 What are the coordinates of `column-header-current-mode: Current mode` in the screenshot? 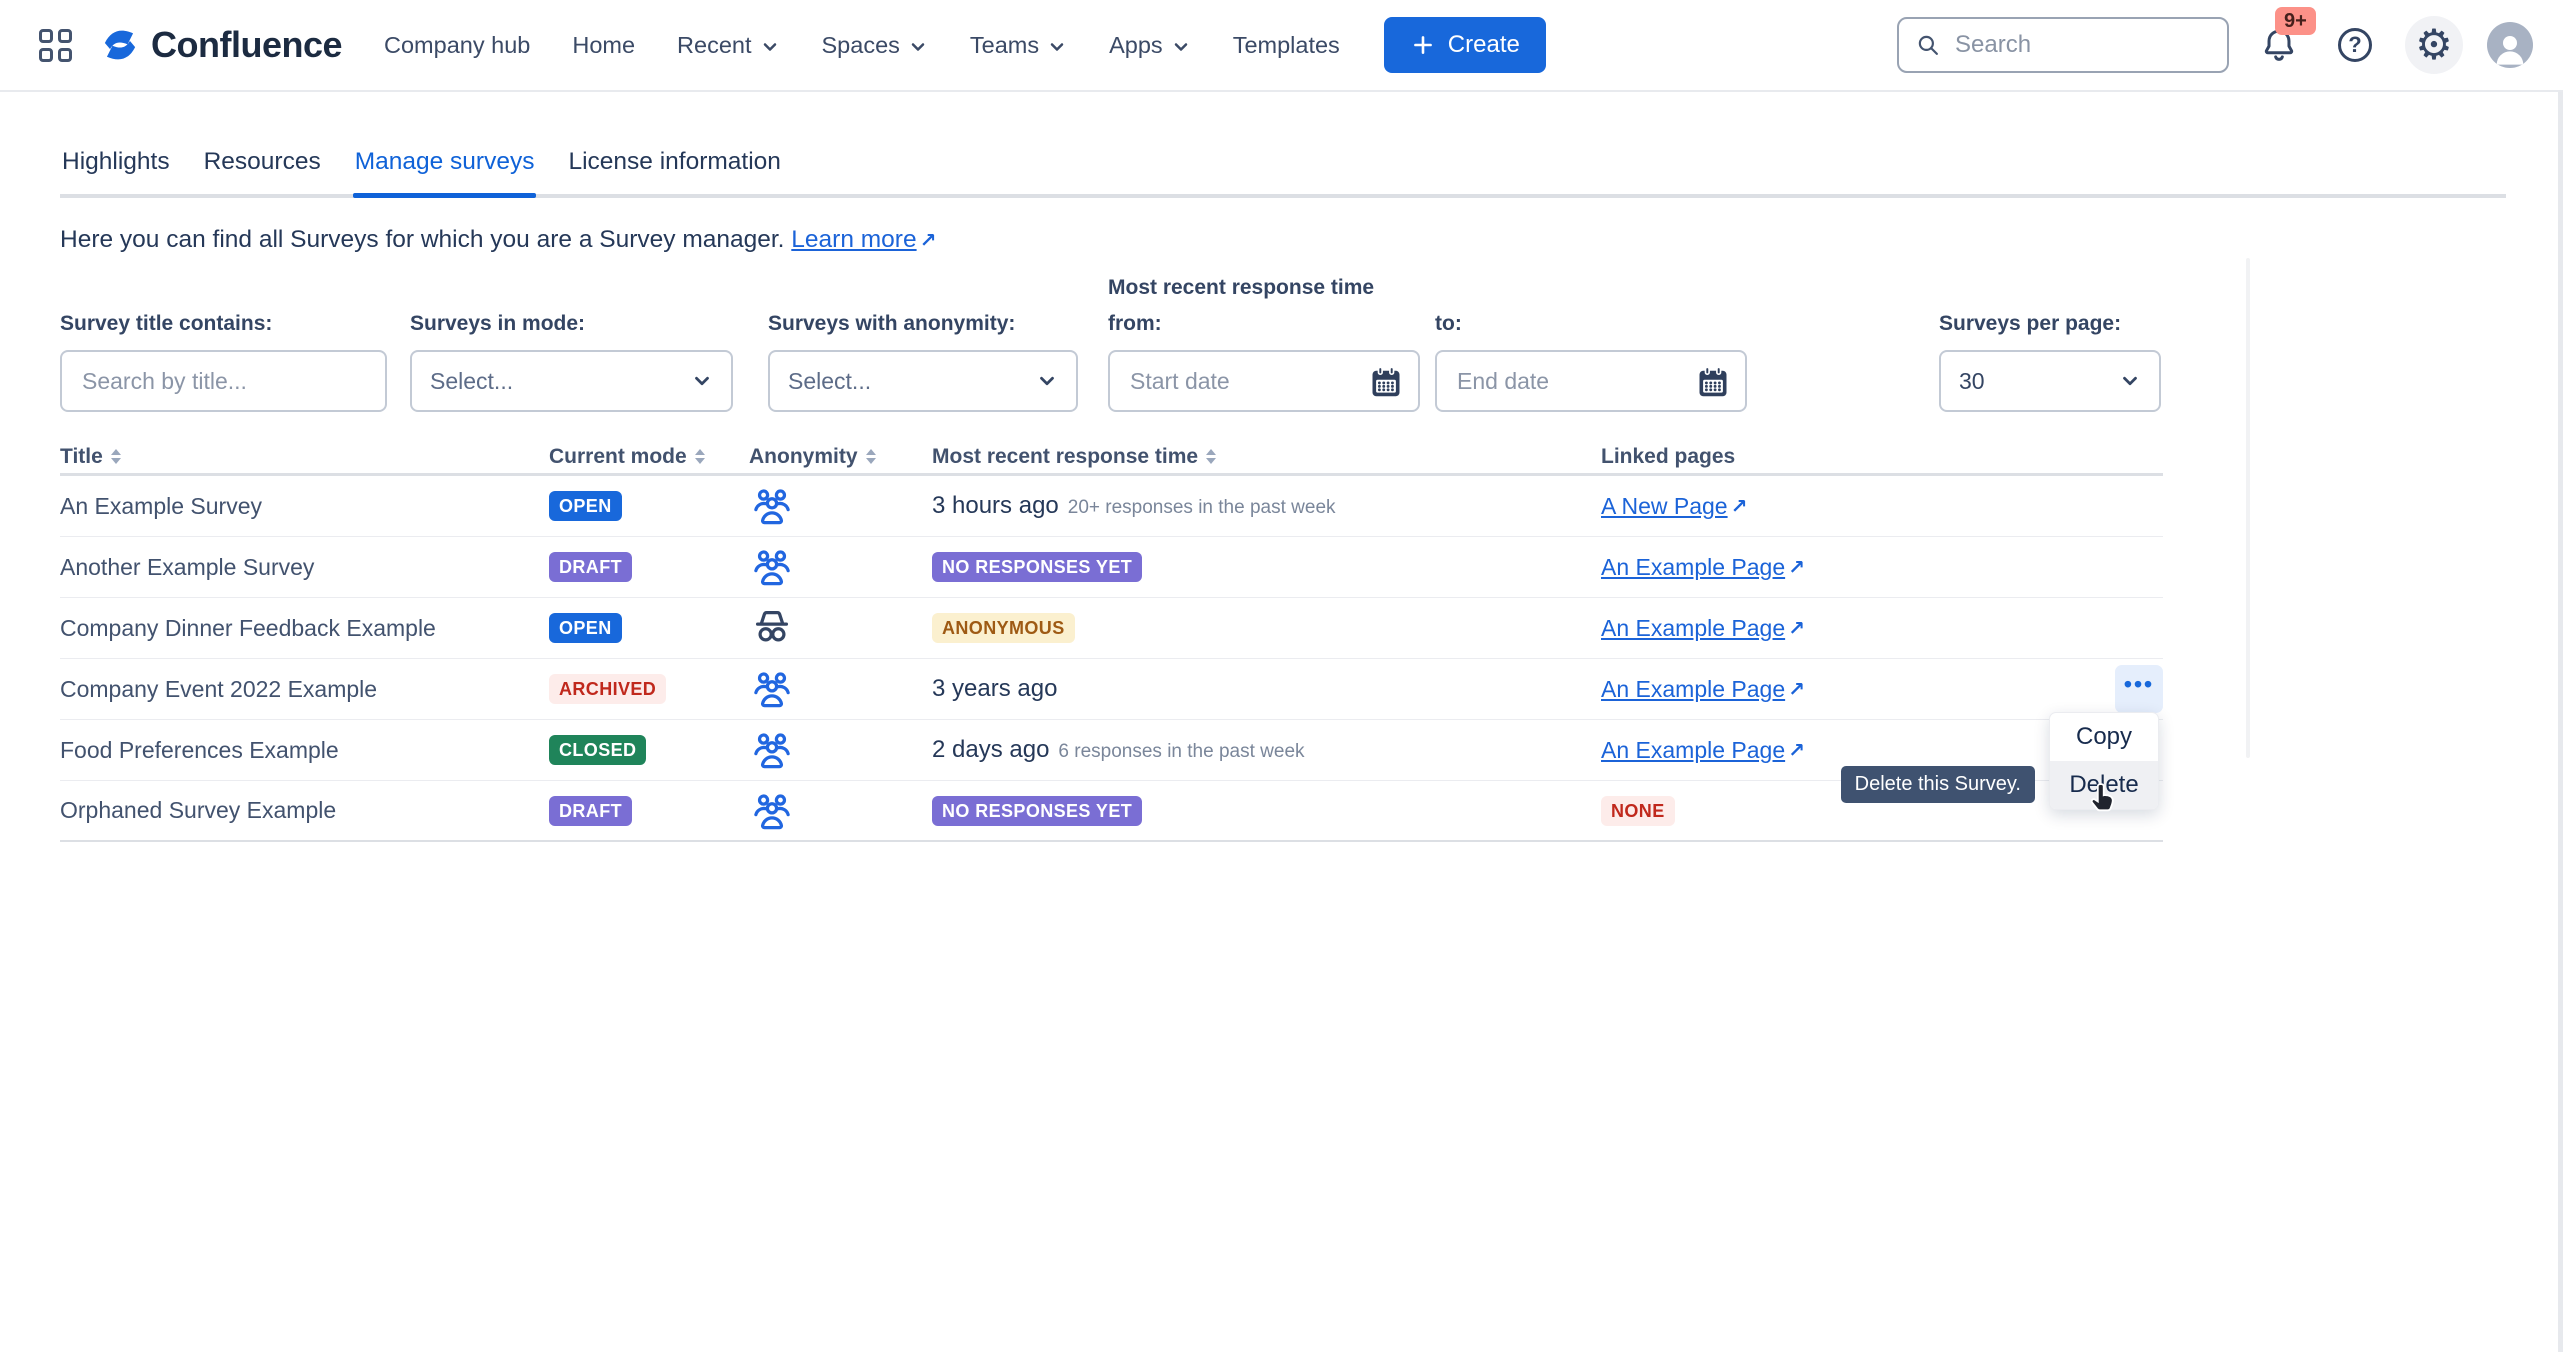 It's located at (649, 457).